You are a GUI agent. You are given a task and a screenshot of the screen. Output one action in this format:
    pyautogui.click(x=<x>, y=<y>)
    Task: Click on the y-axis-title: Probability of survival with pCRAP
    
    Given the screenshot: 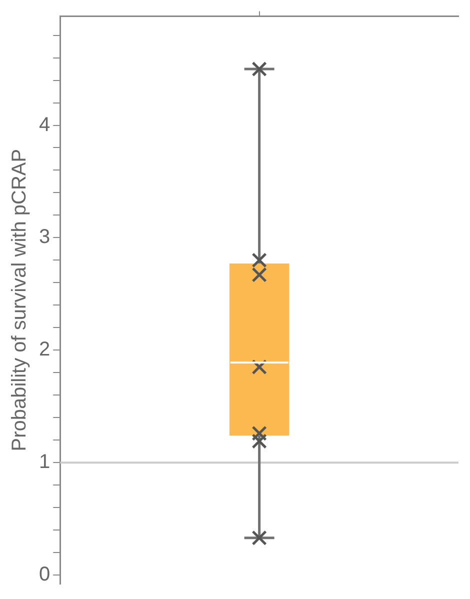 What is the action you would take?
    pyautogui.click(x=19, y=300)
    